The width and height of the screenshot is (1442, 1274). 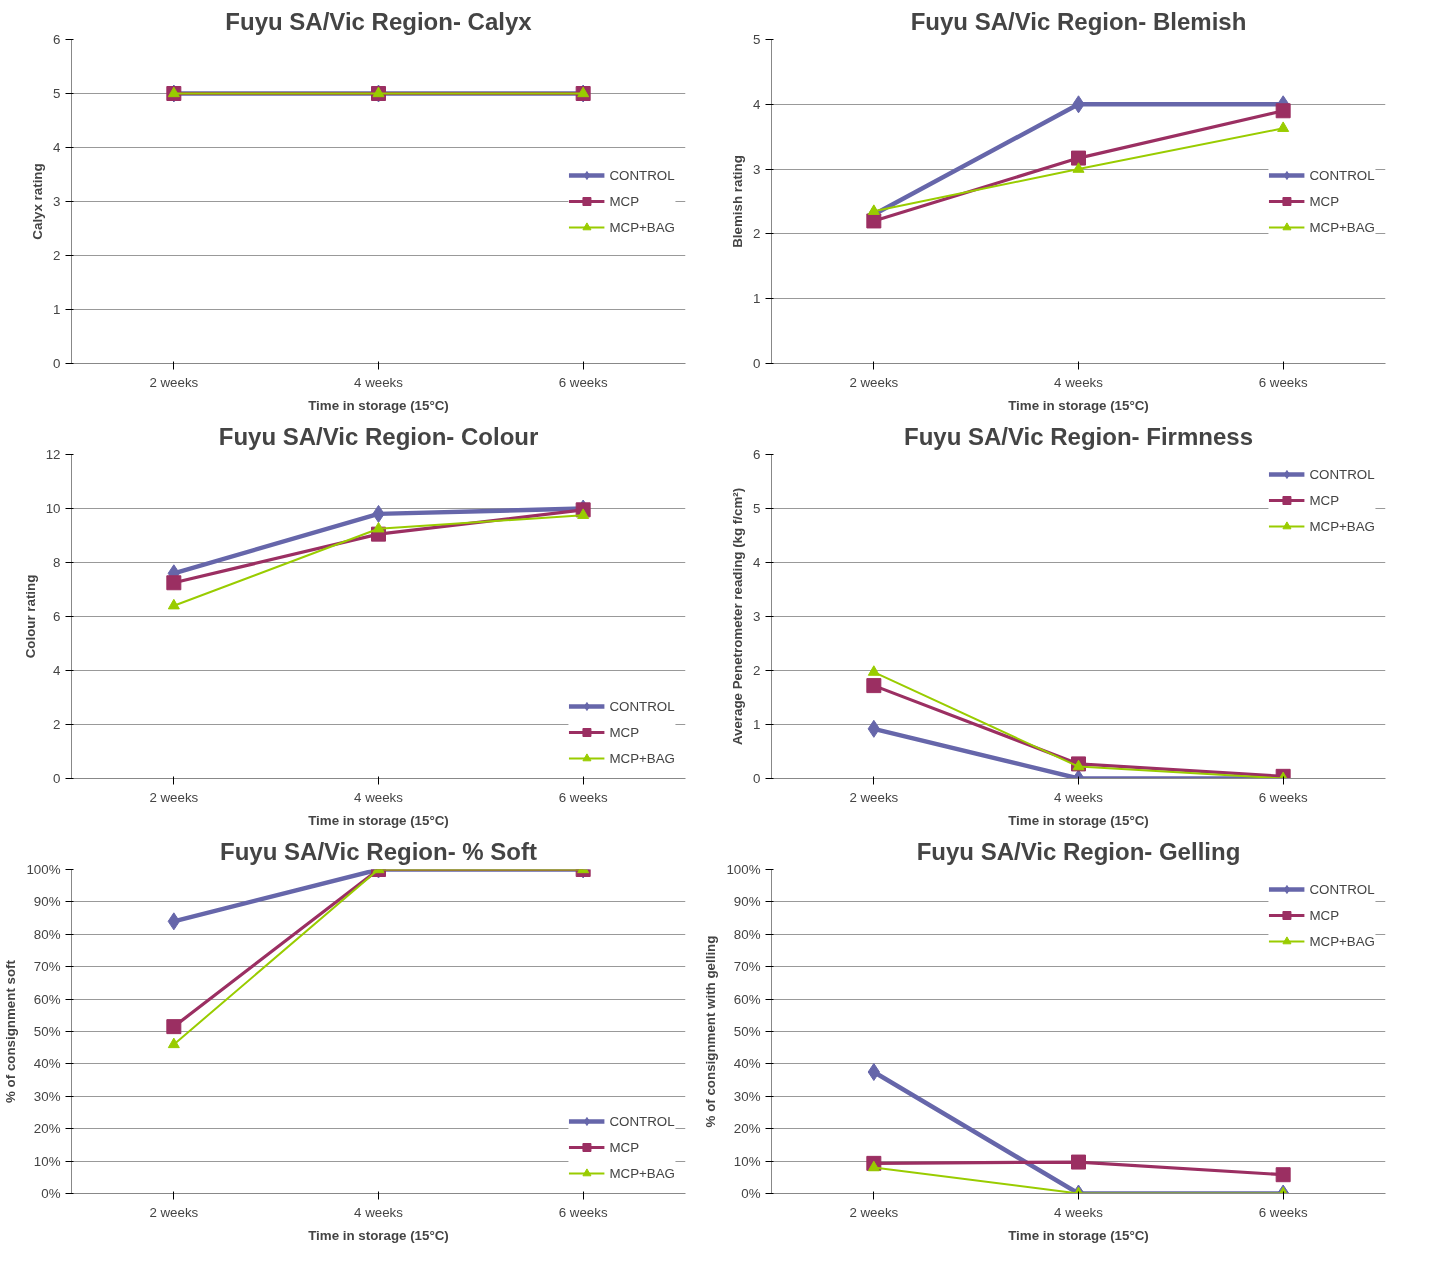 What do you see at coordinates (1078, 851) in the screenshot?
I see `chart-title: Fuyu SA/Vic Region- Gelling` at bounding box center [1078, 851].